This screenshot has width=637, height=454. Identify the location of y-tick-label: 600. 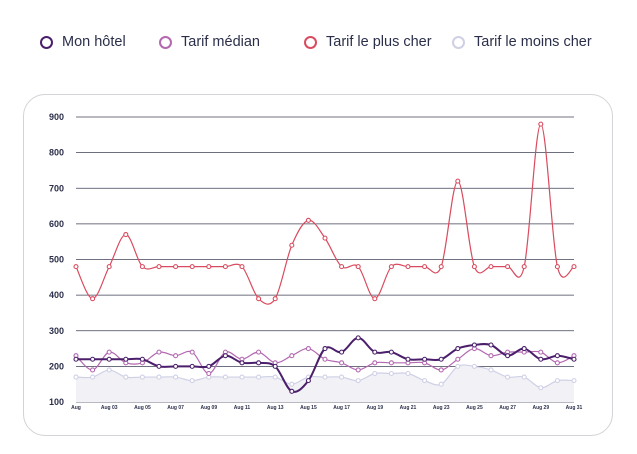
(56, 224).